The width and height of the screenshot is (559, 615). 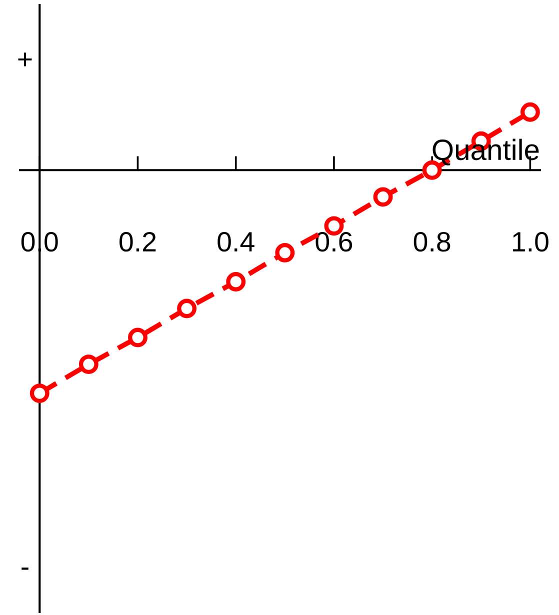 What do you see at coordinates (236, 242) in the screenshot?
I see `x-tick-label: 0.4` at bounding box center [236, 242].